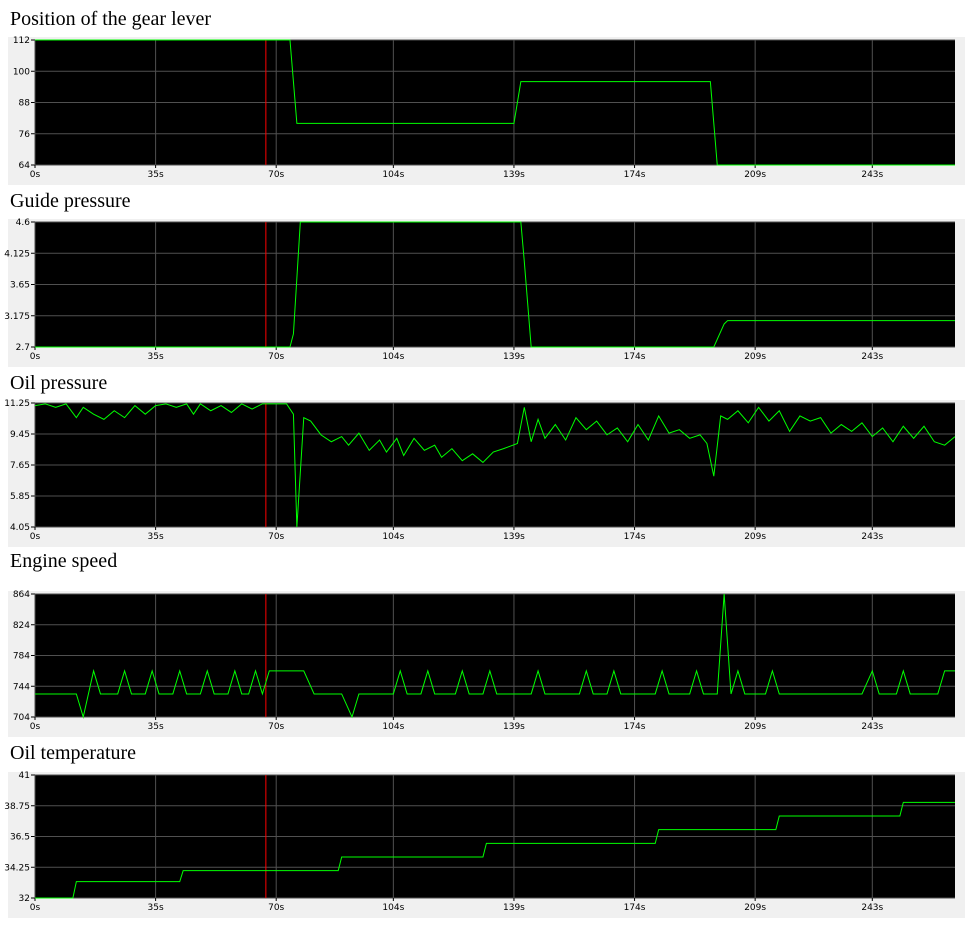  Describe the element at coordinates (20, 435) in the screenshot. I see `y-tick-label: 9.45` at that location.